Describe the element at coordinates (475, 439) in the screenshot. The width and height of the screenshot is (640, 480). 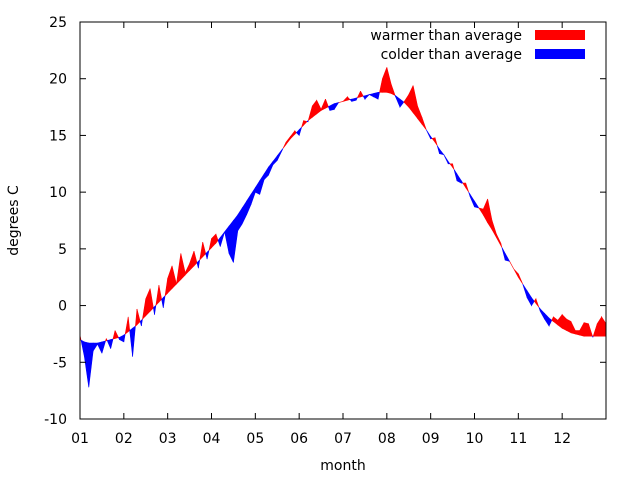
I see `x-tick-label: 10` at that location.